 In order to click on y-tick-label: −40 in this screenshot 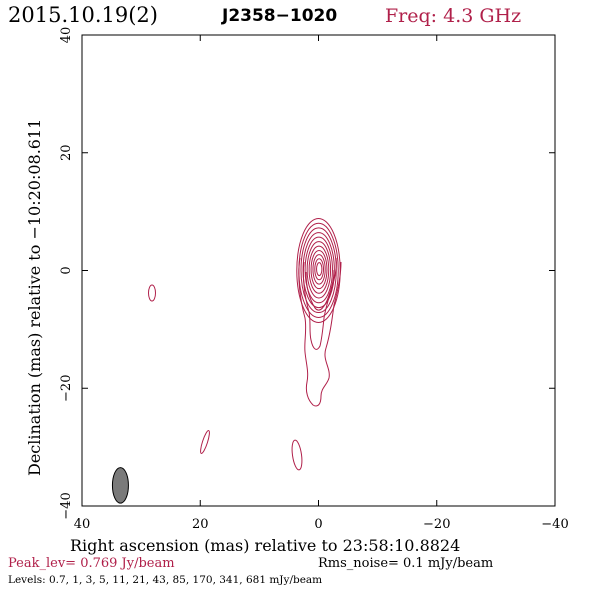, I will do `click(66, 505)`.